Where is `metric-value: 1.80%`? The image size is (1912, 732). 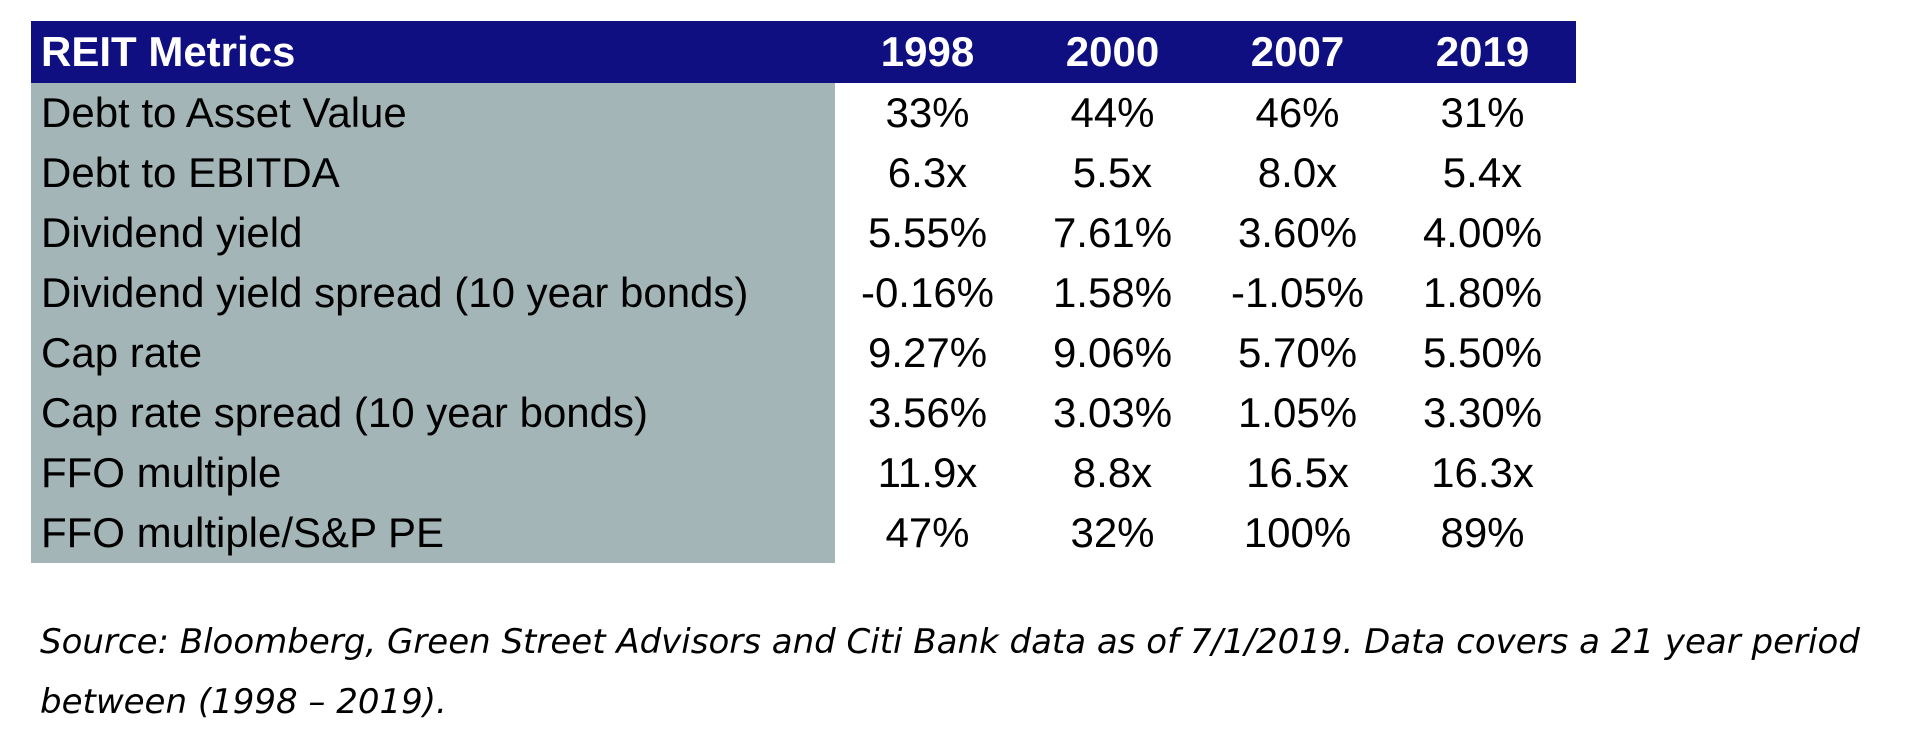 metric-value: 1.80% is located at coordinates (1482, 292).